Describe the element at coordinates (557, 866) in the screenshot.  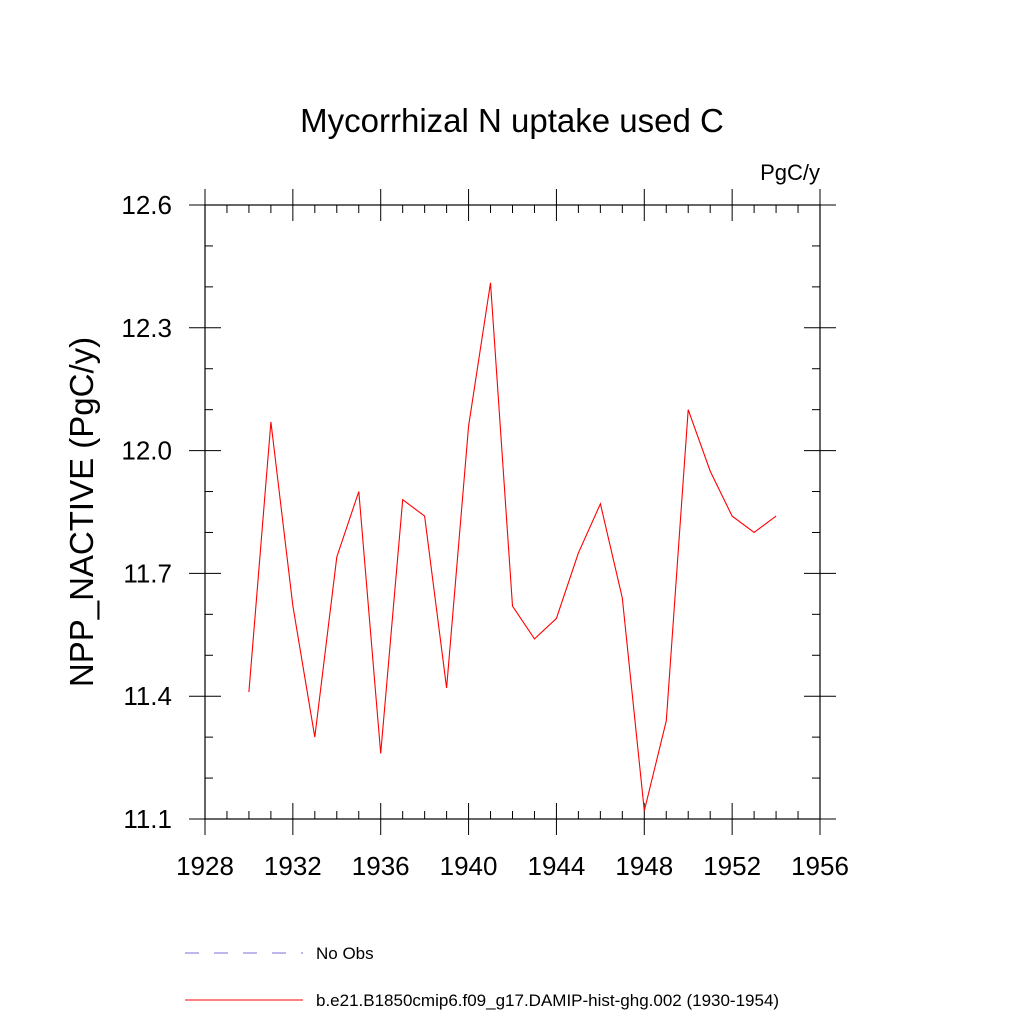
I see `x-tick-label: 1944` at that location.